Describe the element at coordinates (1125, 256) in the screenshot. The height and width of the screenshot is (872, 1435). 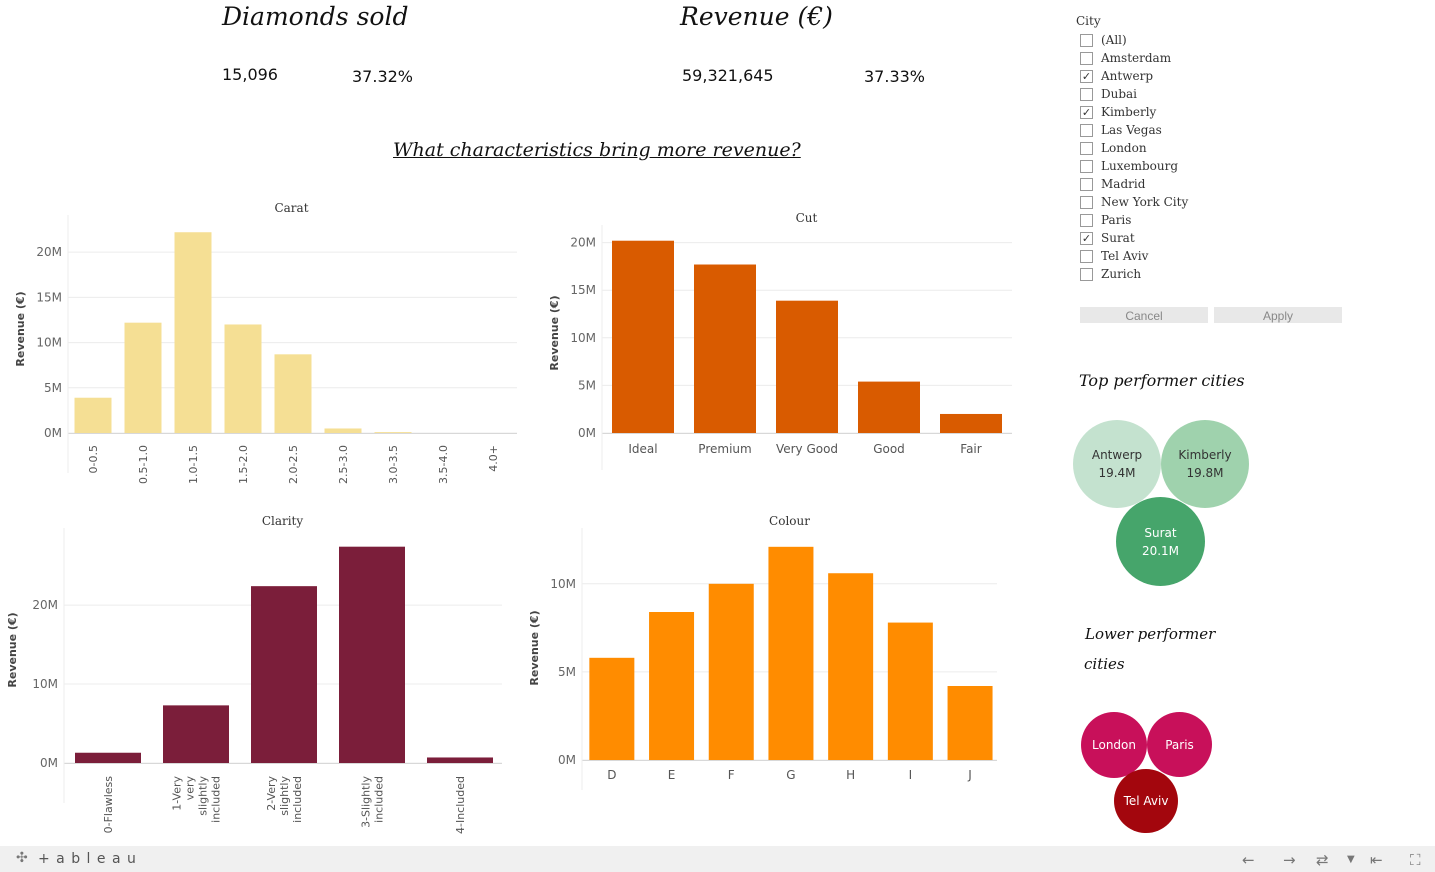
I see `city-option-label: Tel Aviv` at that location.